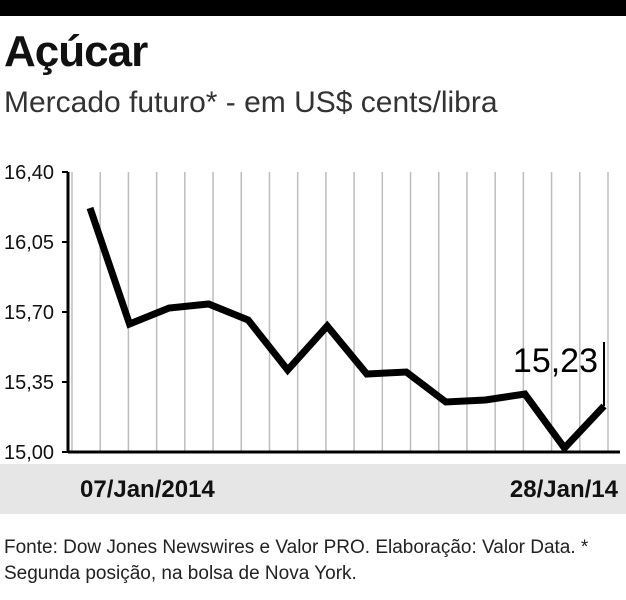  Describe the element at coordinates (563, 489) in the screenshot. I see `x-label-end: 28/Jan/14` at that location.